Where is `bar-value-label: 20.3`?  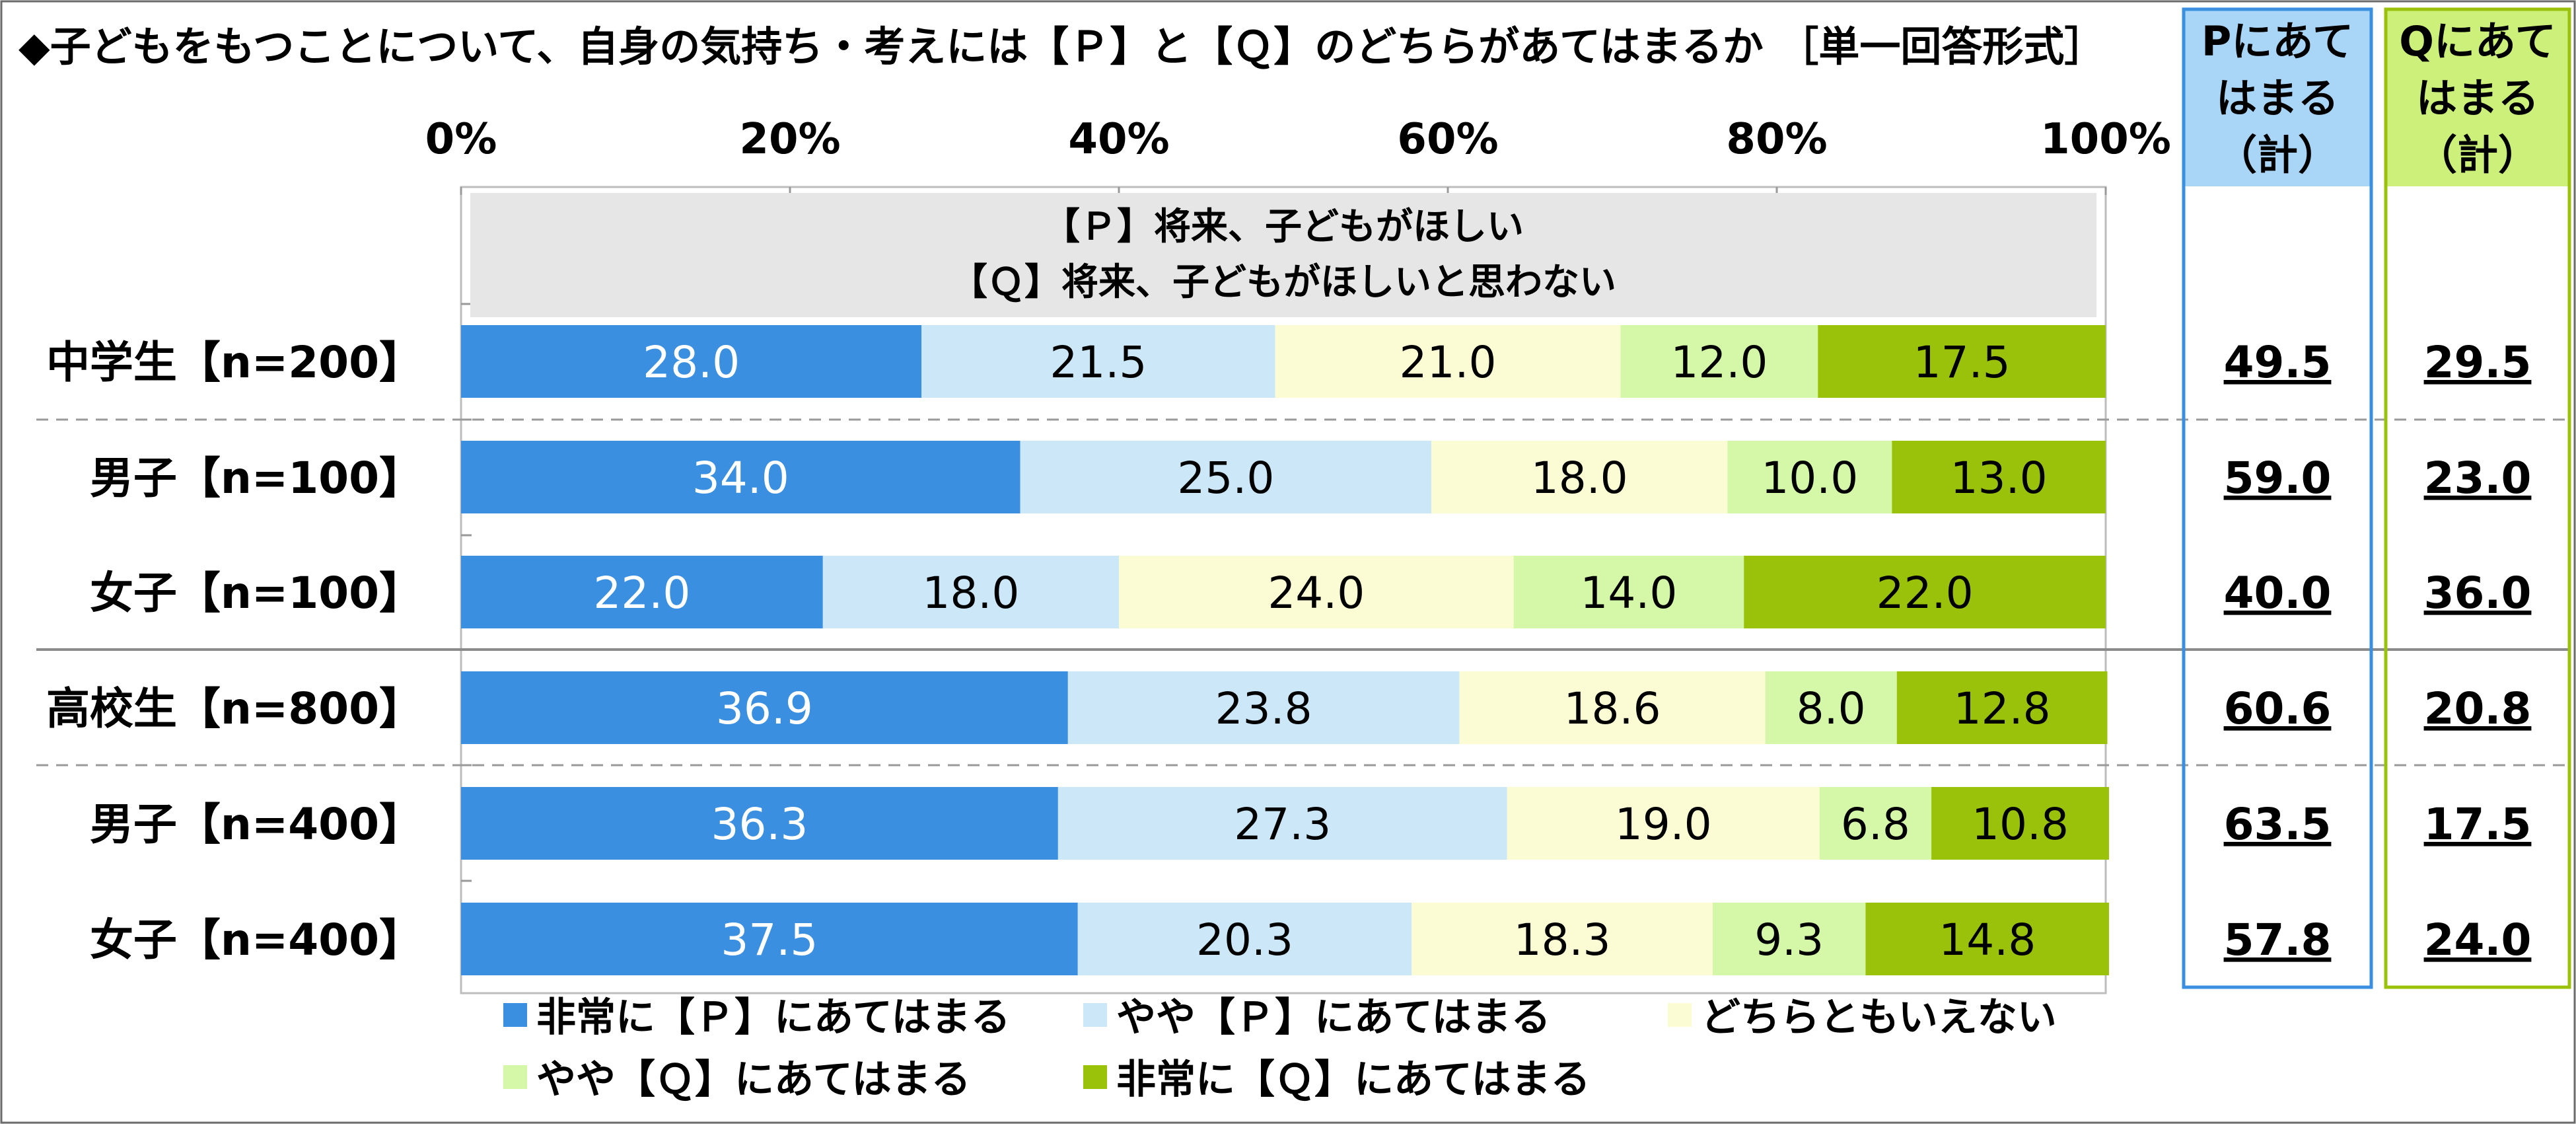 bar-value-label: 20.3 is located at coordinates (1245, 940).